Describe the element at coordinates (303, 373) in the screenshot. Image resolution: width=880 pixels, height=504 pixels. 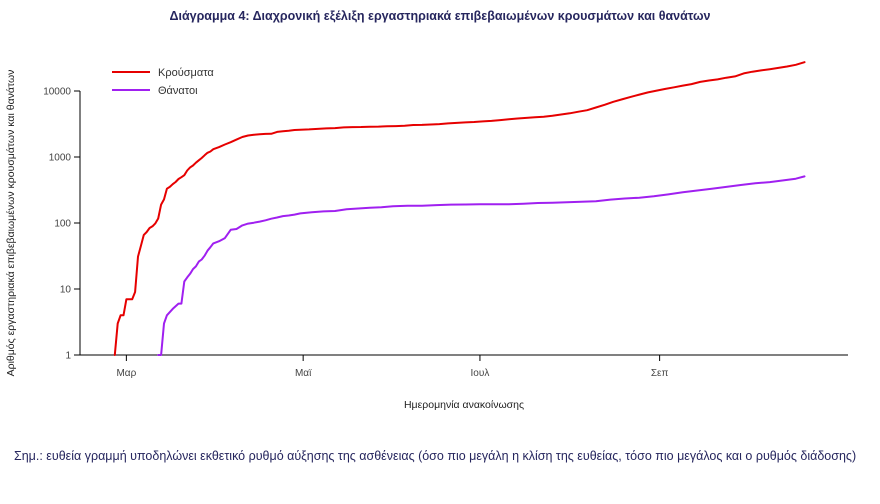
I see `x-tick-label: Μαϊ` at that location.